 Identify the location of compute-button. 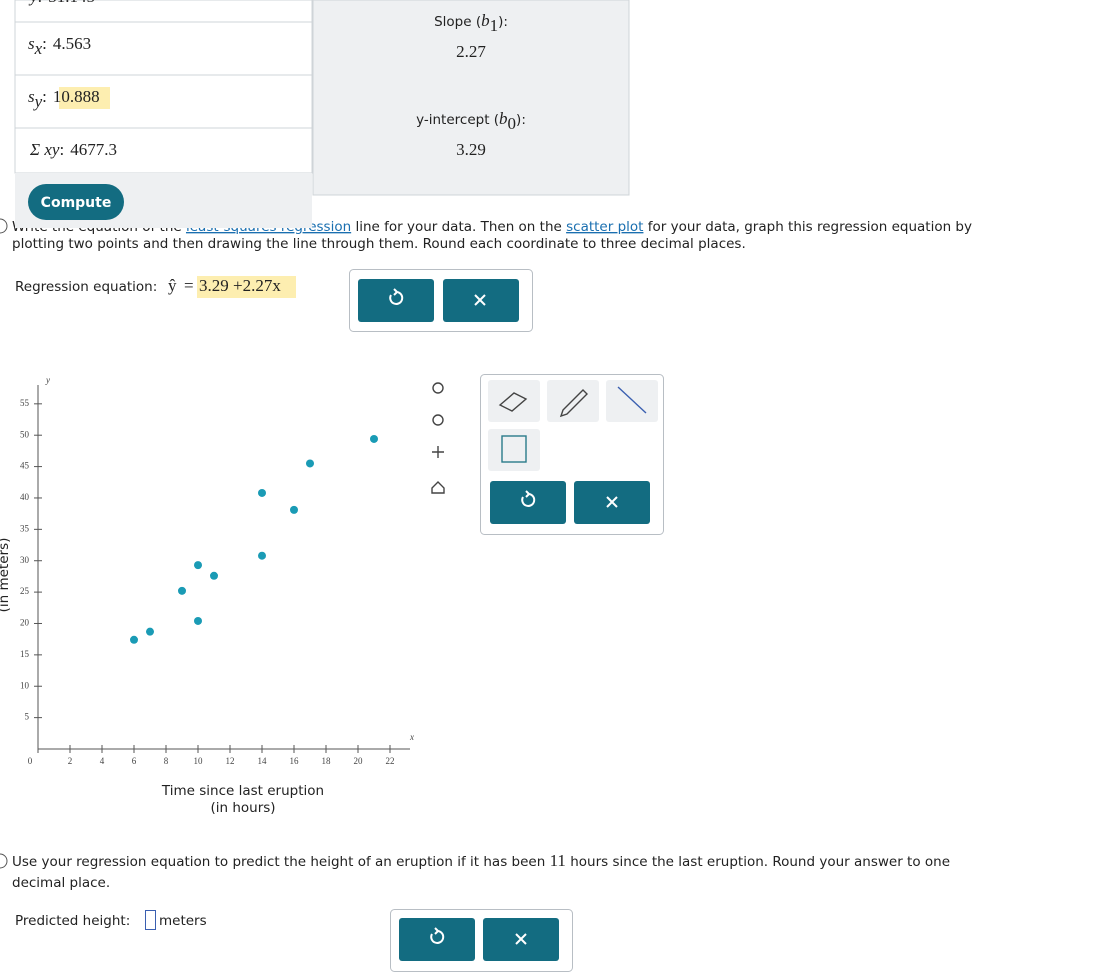
(76, 202).